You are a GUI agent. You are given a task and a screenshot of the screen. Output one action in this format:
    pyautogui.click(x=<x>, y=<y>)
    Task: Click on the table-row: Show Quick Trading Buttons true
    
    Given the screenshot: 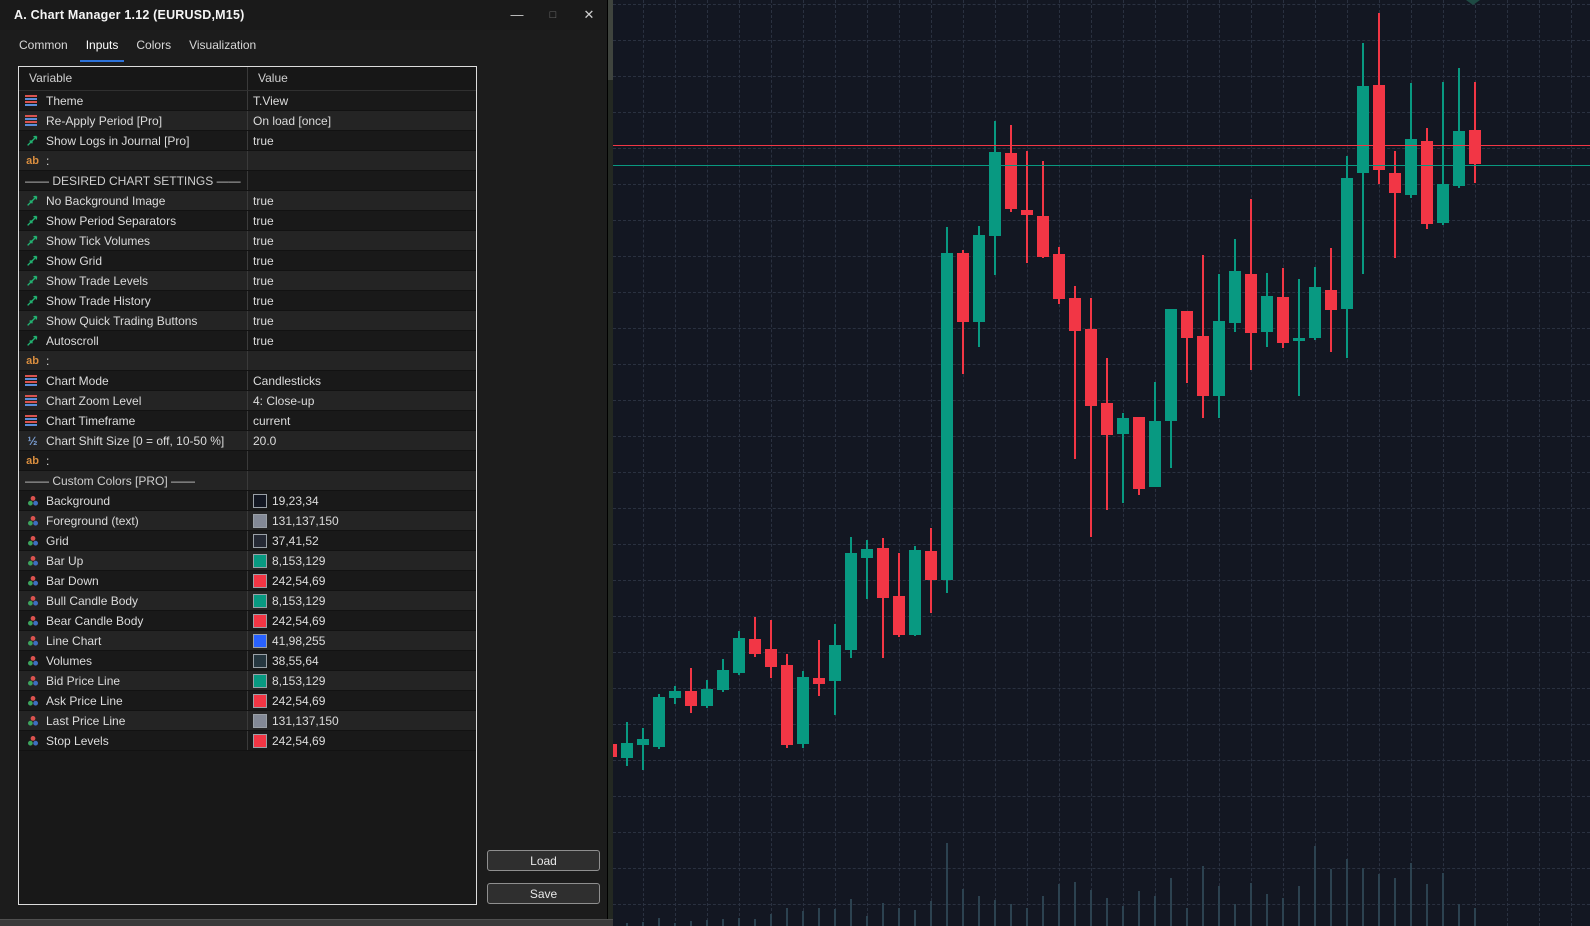 What is the action you would take?
    pyautogui.click(x=247, y=321)
    